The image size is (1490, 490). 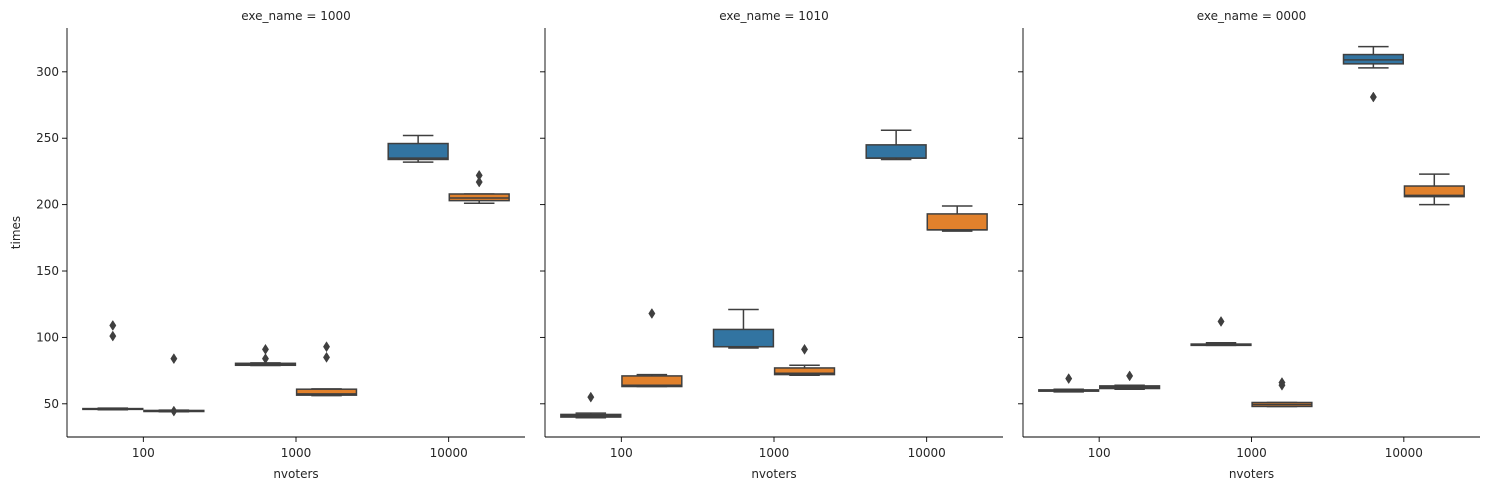 I want to click on y-axis-label: times, so click(x=16, y=232).